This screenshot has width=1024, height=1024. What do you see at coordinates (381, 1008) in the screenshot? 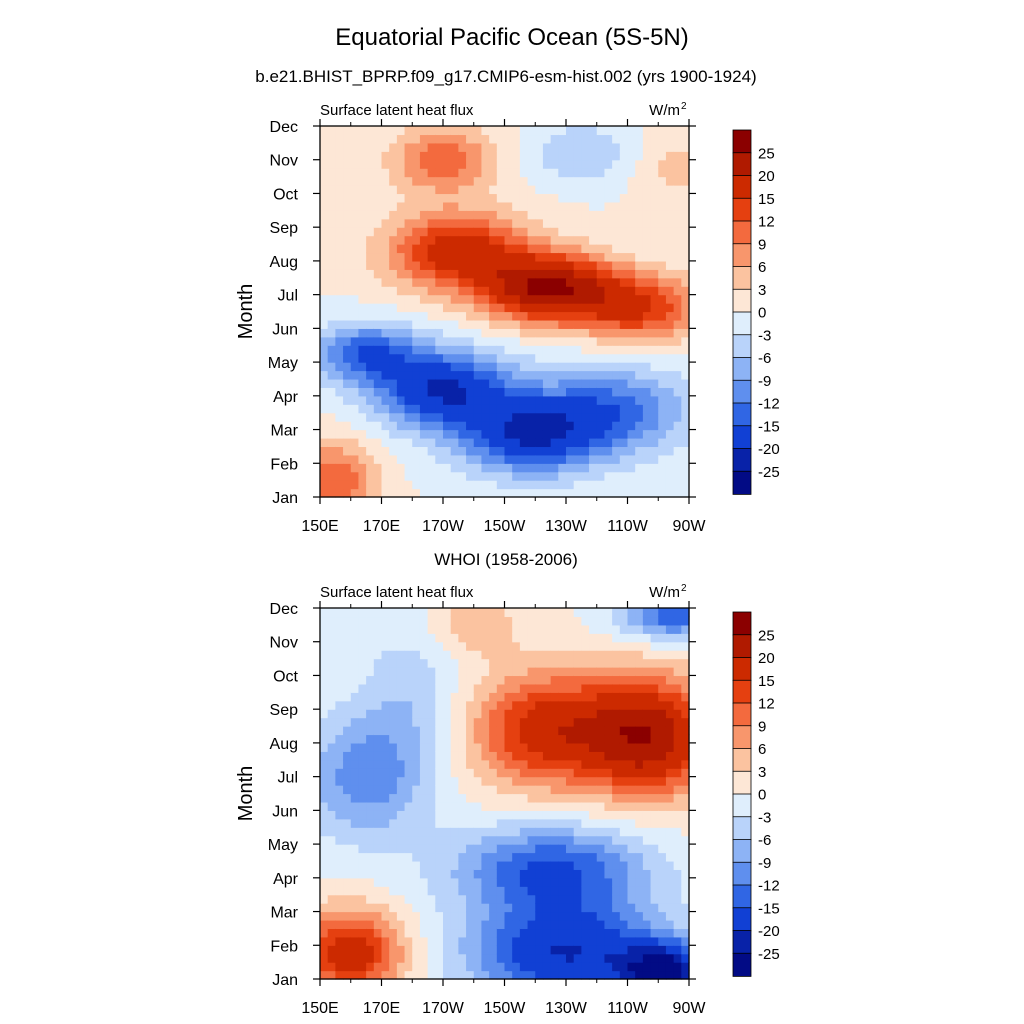
I see `x-tick-label: 170E` at bounding box center [381, 1008].